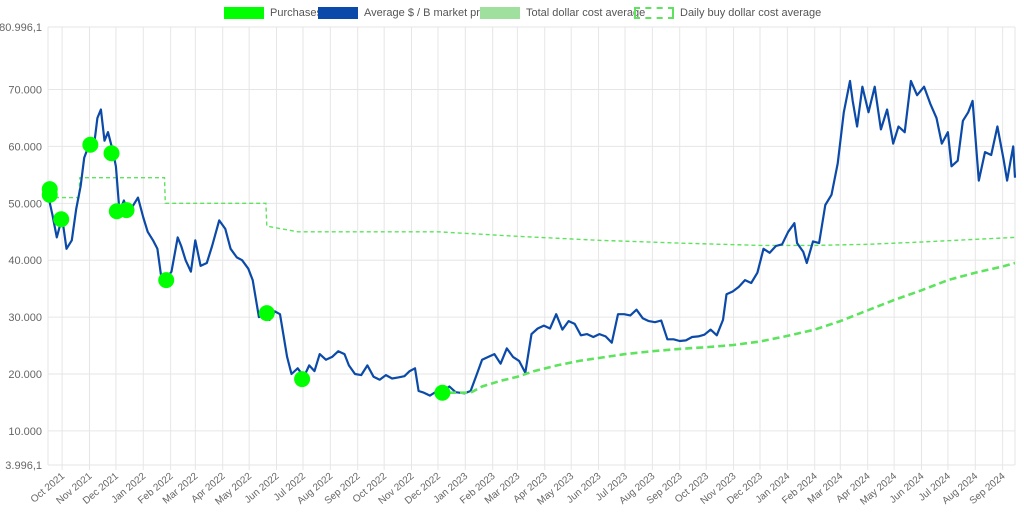  What do you see at coordinates (25, 318) in the screenshot?
I see `y-tick-label: 30.000` at bounding box center [25, 318].